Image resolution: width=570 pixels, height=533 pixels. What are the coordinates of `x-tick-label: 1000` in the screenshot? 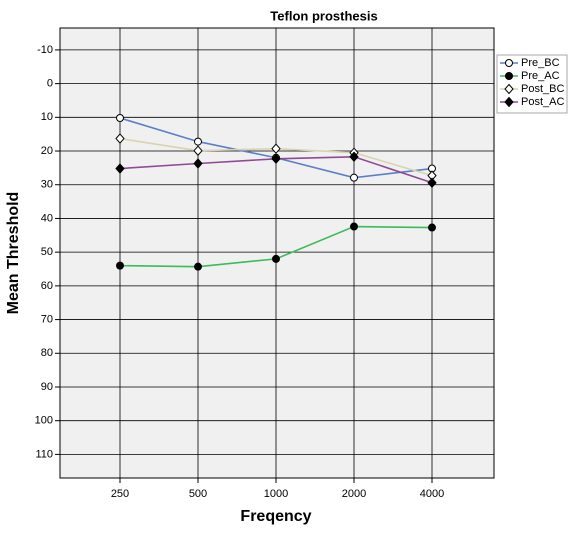 It's located at (276, 494).